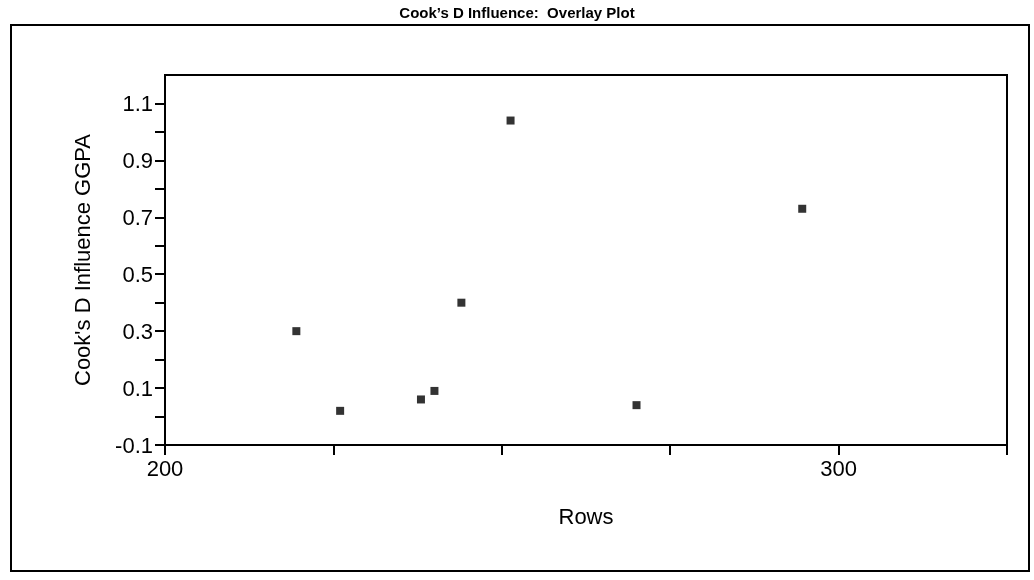 Image resolution: width=1034 pixels, height=580 pixels. What do you see at coordinates (137, 160) in the screenshot?
I see `y-tick-label: 0.9` at bounding box center [137, 160].